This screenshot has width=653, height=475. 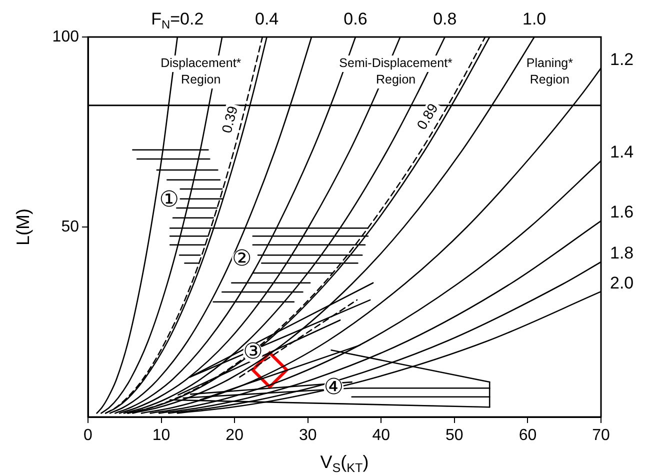 What do you see at coordinates (169, 199) in the screenshot?
I see `annotation: ①` at bounding box center [169, 199].